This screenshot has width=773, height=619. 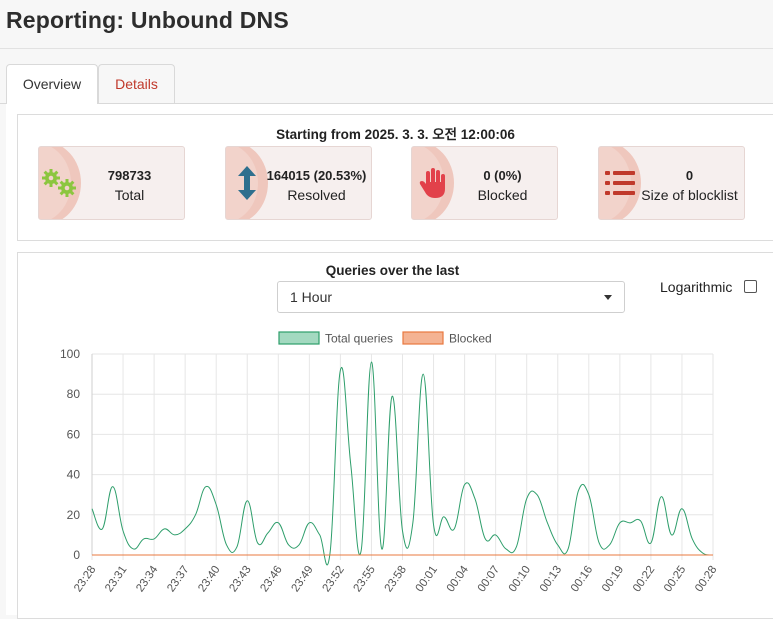 I want to click on hand-stop-icon, so click(x=433, y=183).